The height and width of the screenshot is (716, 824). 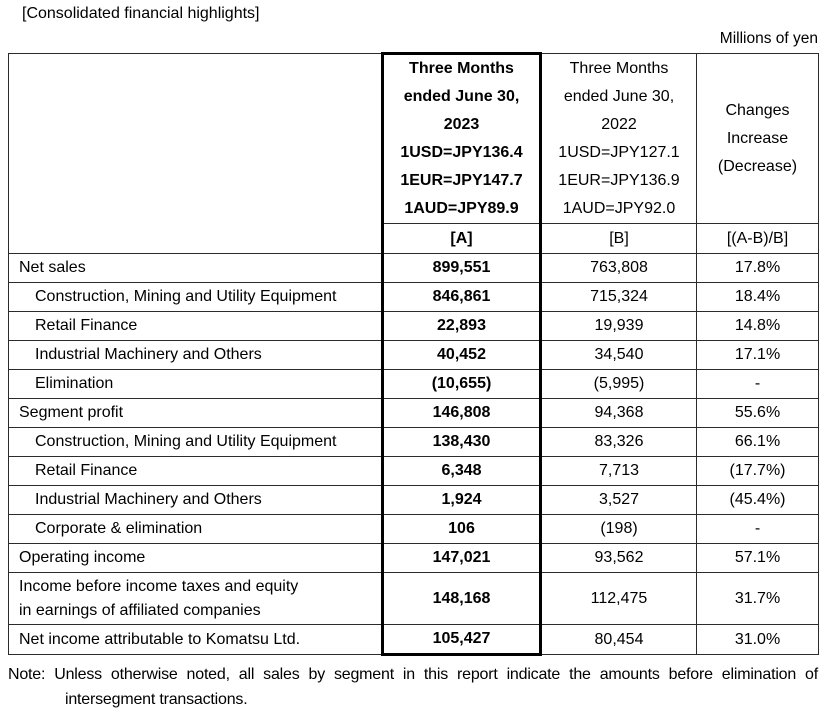 I want to click on value-change: 31.0%, so click(x=757, y=639).